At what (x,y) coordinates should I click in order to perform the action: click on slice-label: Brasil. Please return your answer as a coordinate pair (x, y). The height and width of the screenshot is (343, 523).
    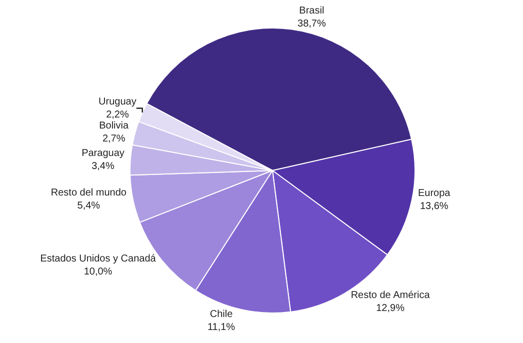
    Looking at the image, I should click on (311, 10).